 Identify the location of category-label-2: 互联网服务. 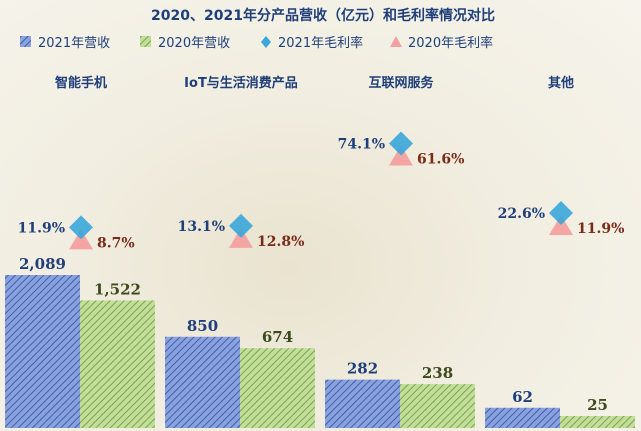
(401, 83).